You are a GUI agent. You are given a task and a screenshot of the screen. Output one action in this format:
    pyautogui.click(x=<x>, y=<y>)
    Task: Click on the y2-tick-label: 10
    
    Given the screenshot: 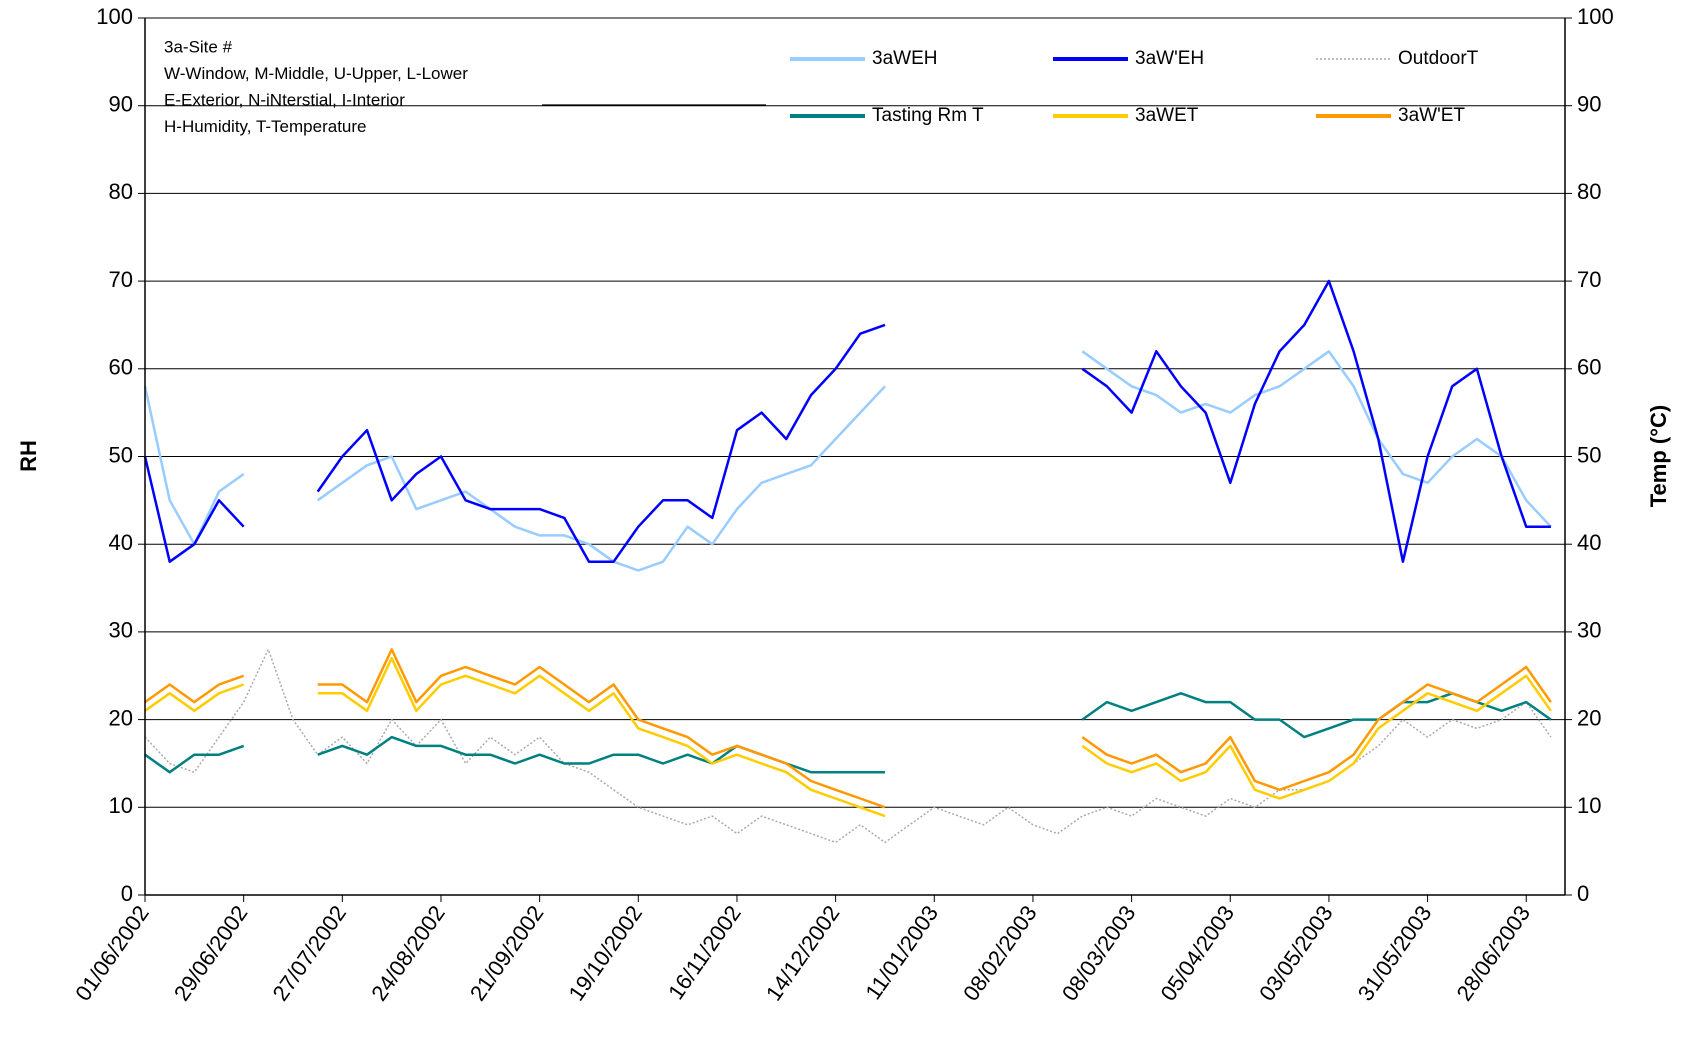 What is the action you would take?
    pyautogui.click(x=1589, y=805)
    